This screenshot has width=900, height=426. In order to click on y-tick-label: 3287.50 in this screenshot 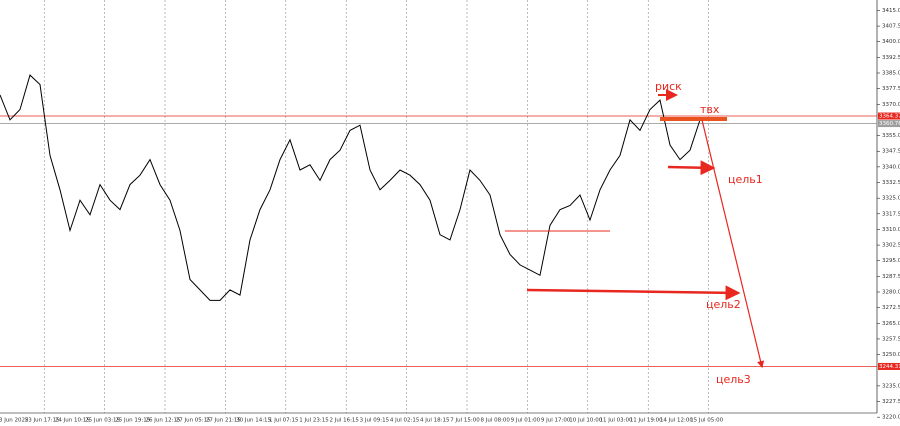, I will do `click(891, 277)`.